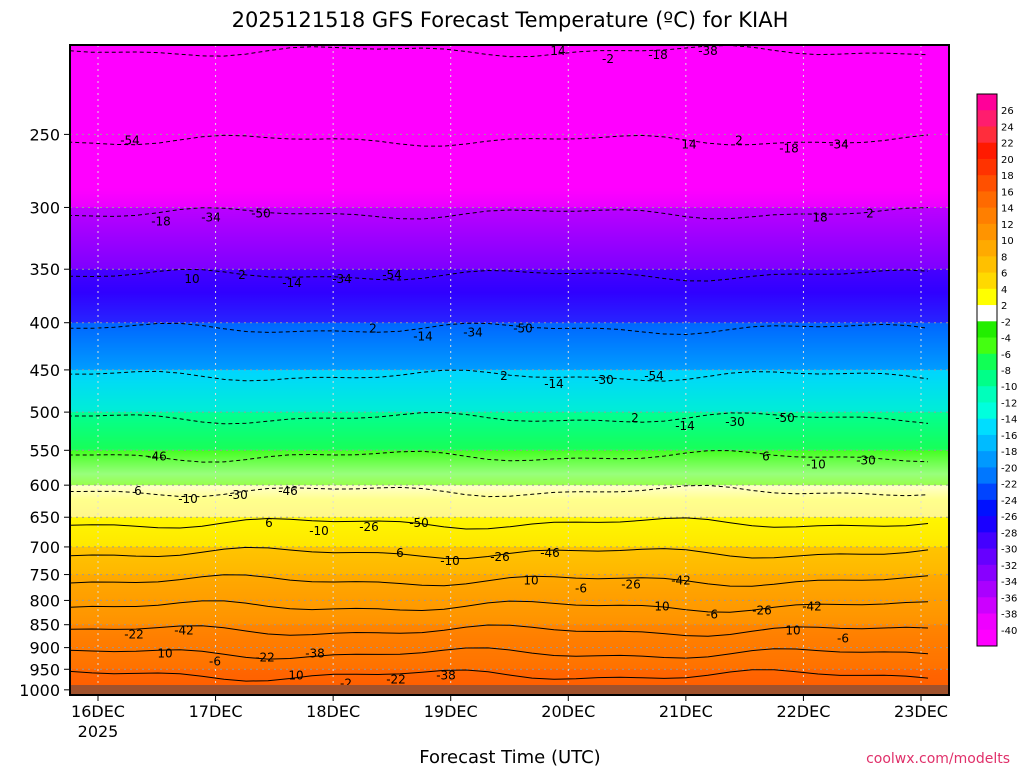  What do you see at coordinates (44, 600) in the screenshot?
I see `y-tick-label: 800` at bounding box center [44, 600].